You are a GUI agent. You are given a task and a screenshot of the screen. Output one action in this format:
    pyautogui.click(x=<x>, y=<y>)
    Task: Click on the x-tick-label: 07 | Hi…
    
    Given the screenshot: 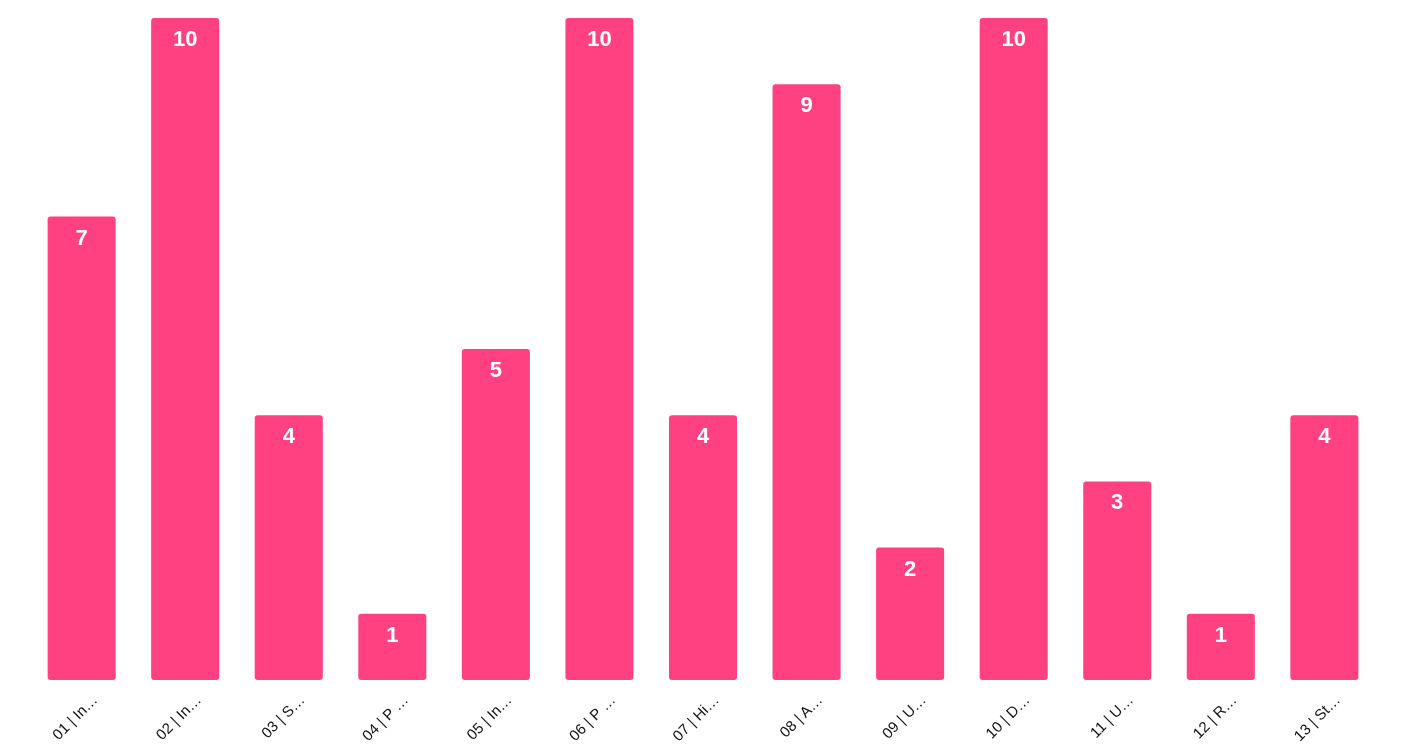 What is the action you would take?
    pyautogui.click(x=695, y=717)
    